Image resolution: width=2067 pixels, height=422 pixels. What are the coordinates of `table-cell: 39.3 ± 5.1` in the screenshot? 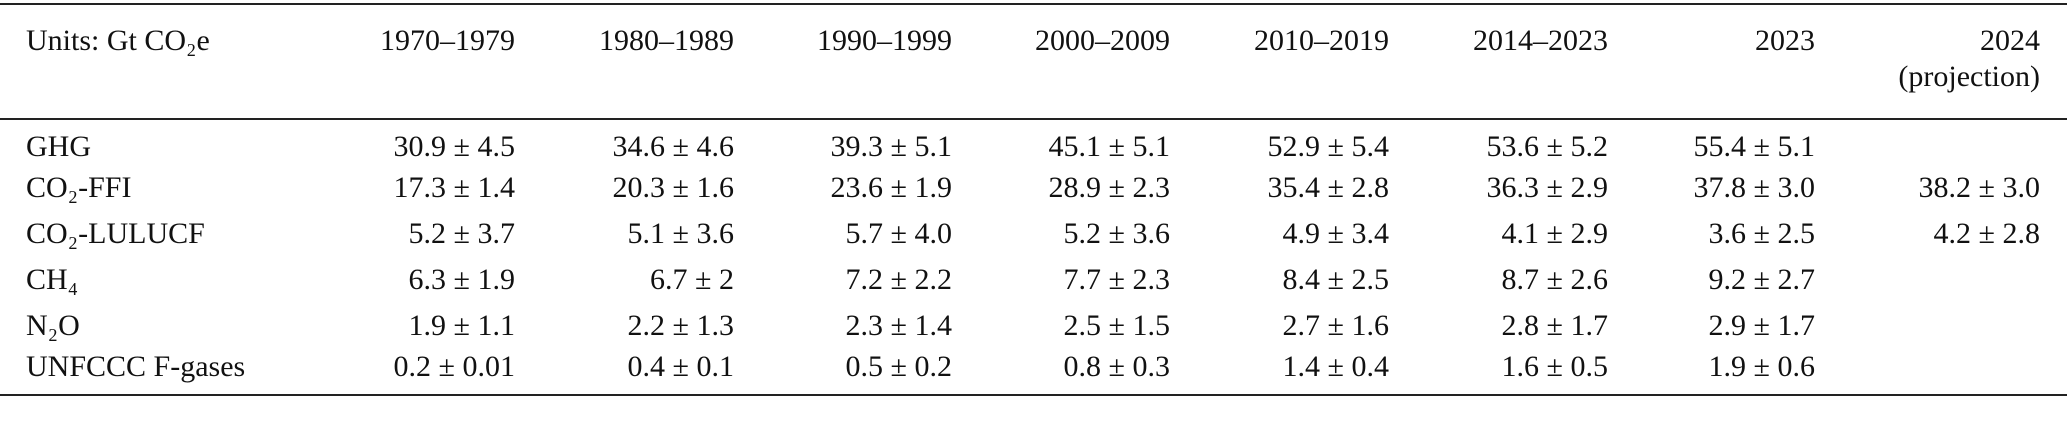 It's located at (891, 146).